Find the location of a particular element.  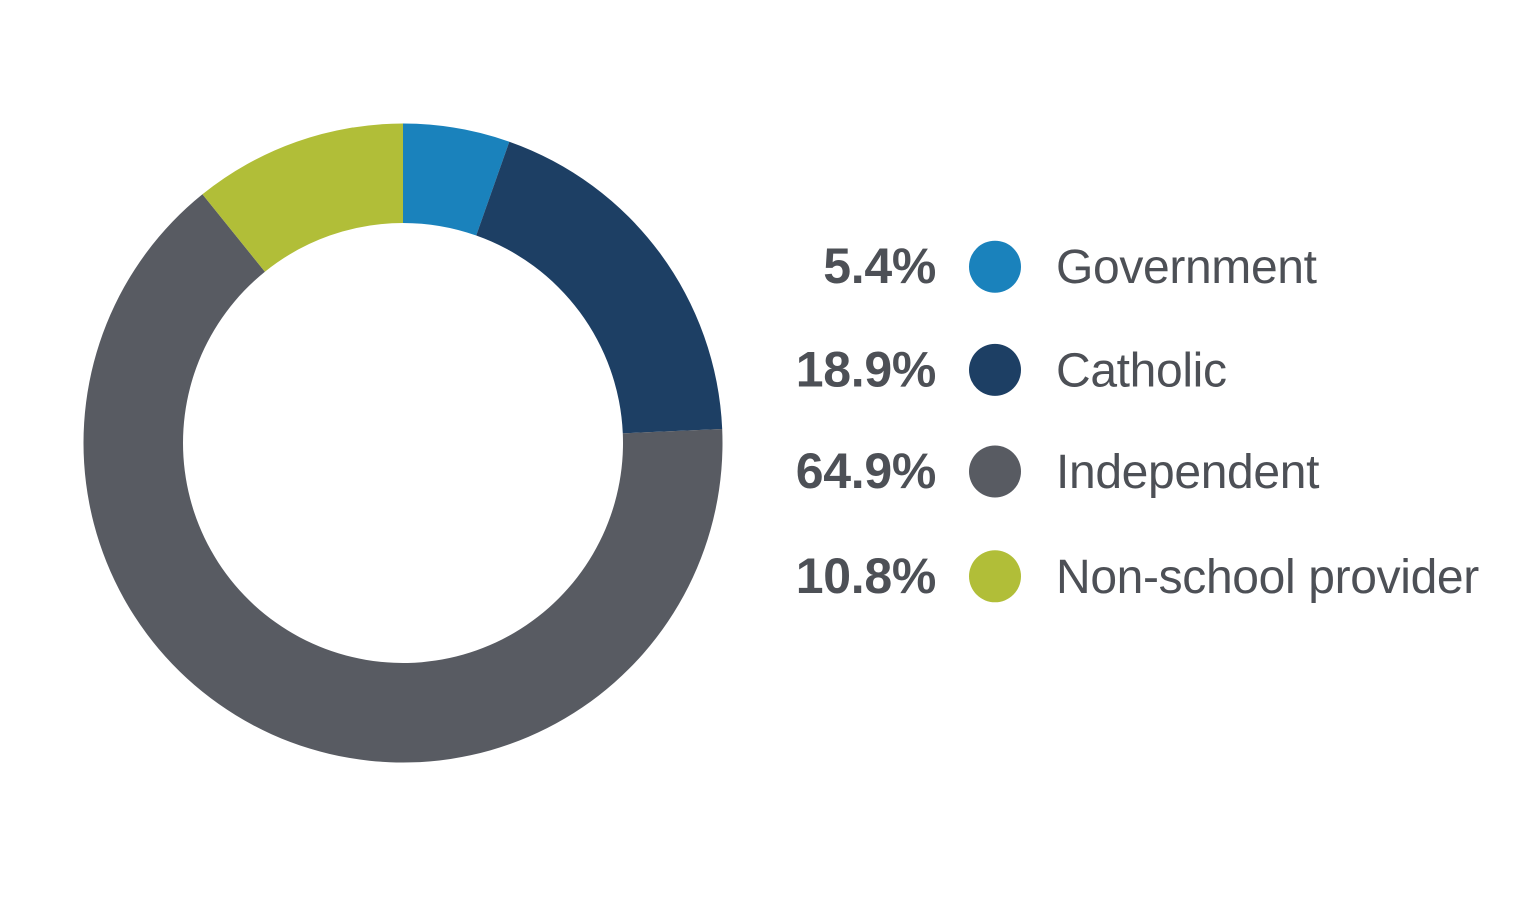

svg-text: 18.9% is located at coordinates (866, 369).